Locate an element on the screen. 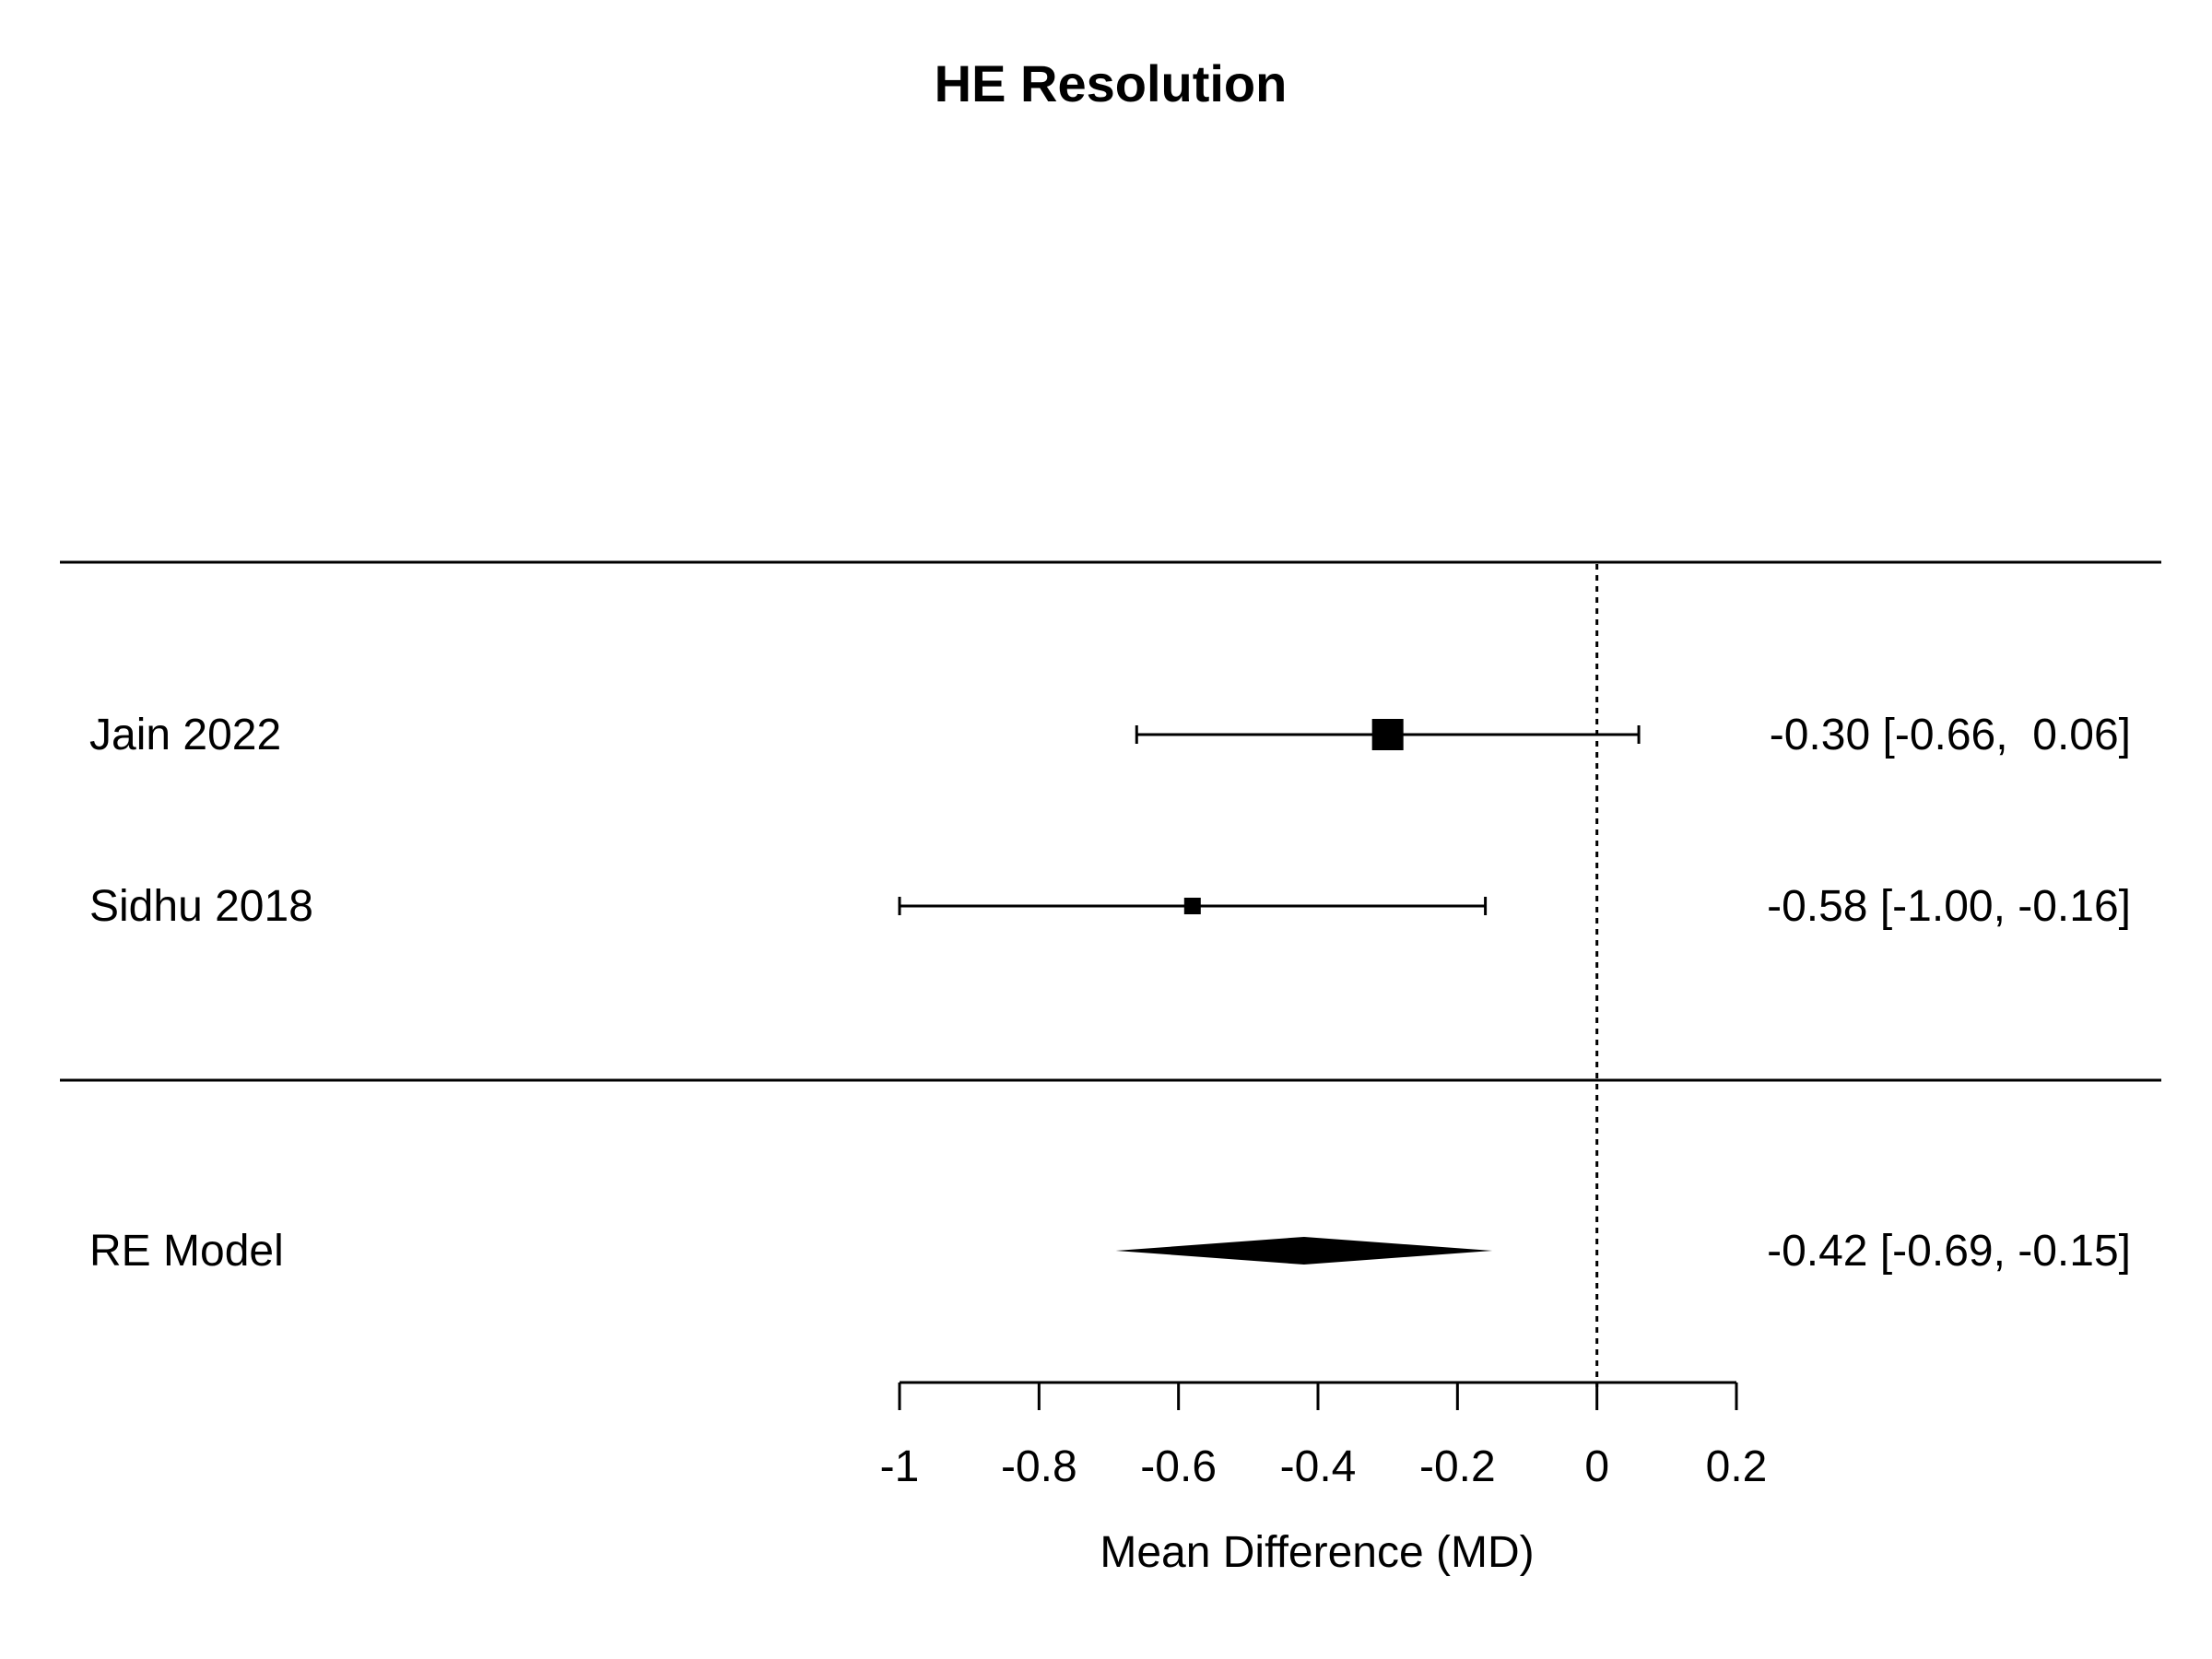  tick-label: -0.8 is located at coordinates (1039, 1466).